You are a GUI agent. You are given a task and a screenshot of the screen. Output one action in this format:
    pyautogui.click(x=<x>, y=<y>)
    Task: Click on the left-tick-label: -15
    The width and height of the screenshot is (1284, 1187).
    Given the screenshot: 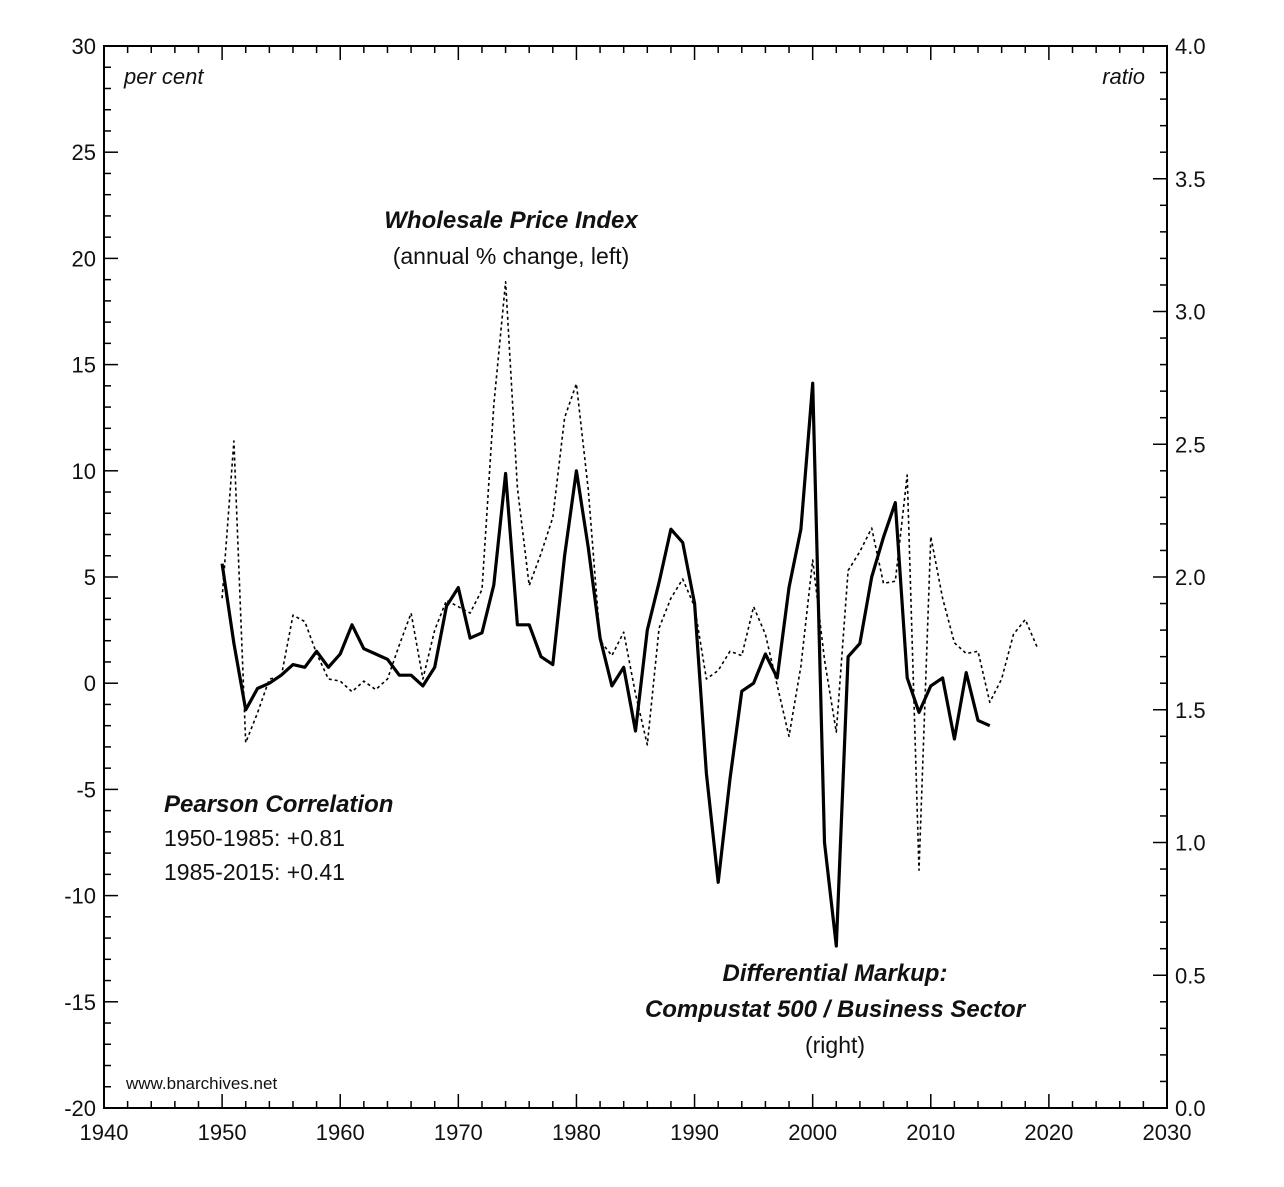 What is the action you would take?
    pyautogui.click(x=80, y=1002)
    